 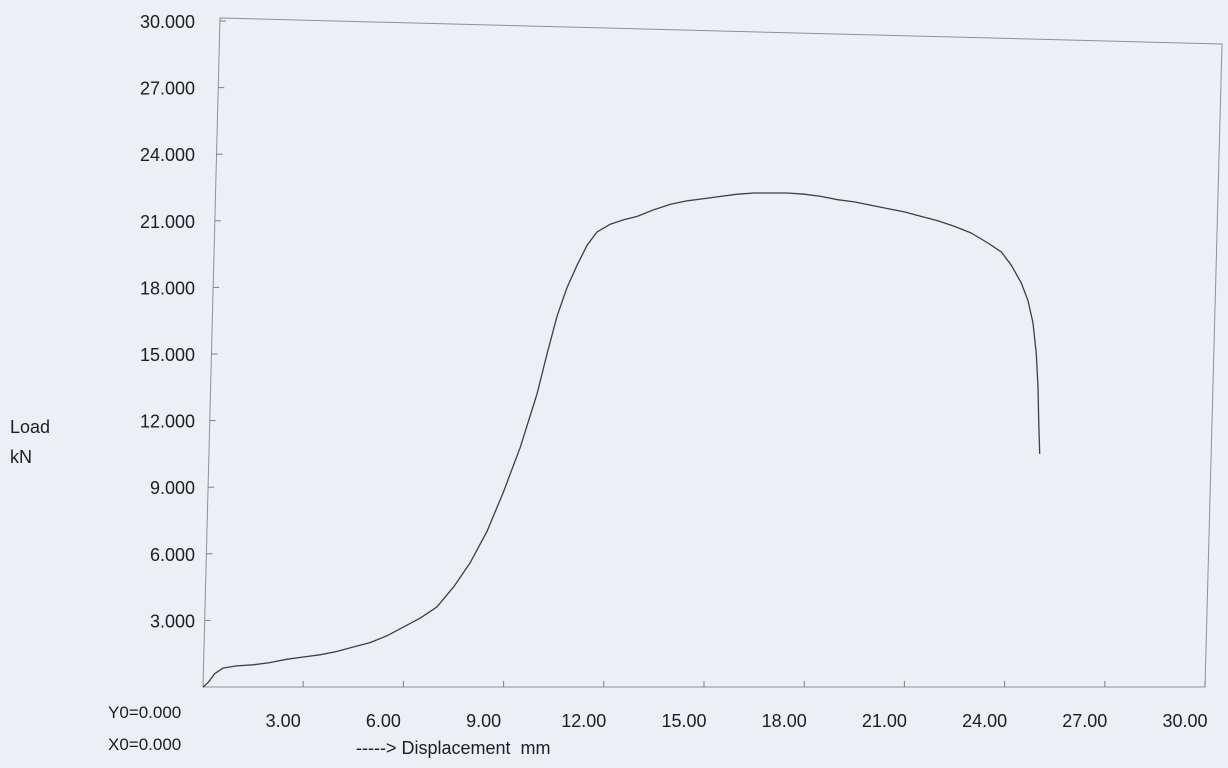 I want to click on x-axis-ticks, so click(x=754, y=684).